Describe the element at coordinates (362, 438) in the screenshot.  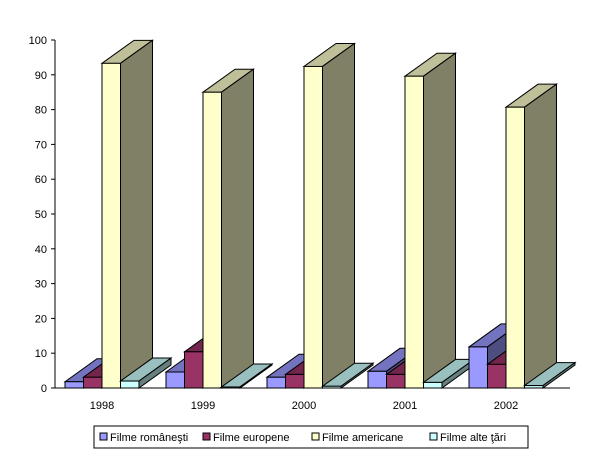
I see `legend-label: Filme americane` at that location.